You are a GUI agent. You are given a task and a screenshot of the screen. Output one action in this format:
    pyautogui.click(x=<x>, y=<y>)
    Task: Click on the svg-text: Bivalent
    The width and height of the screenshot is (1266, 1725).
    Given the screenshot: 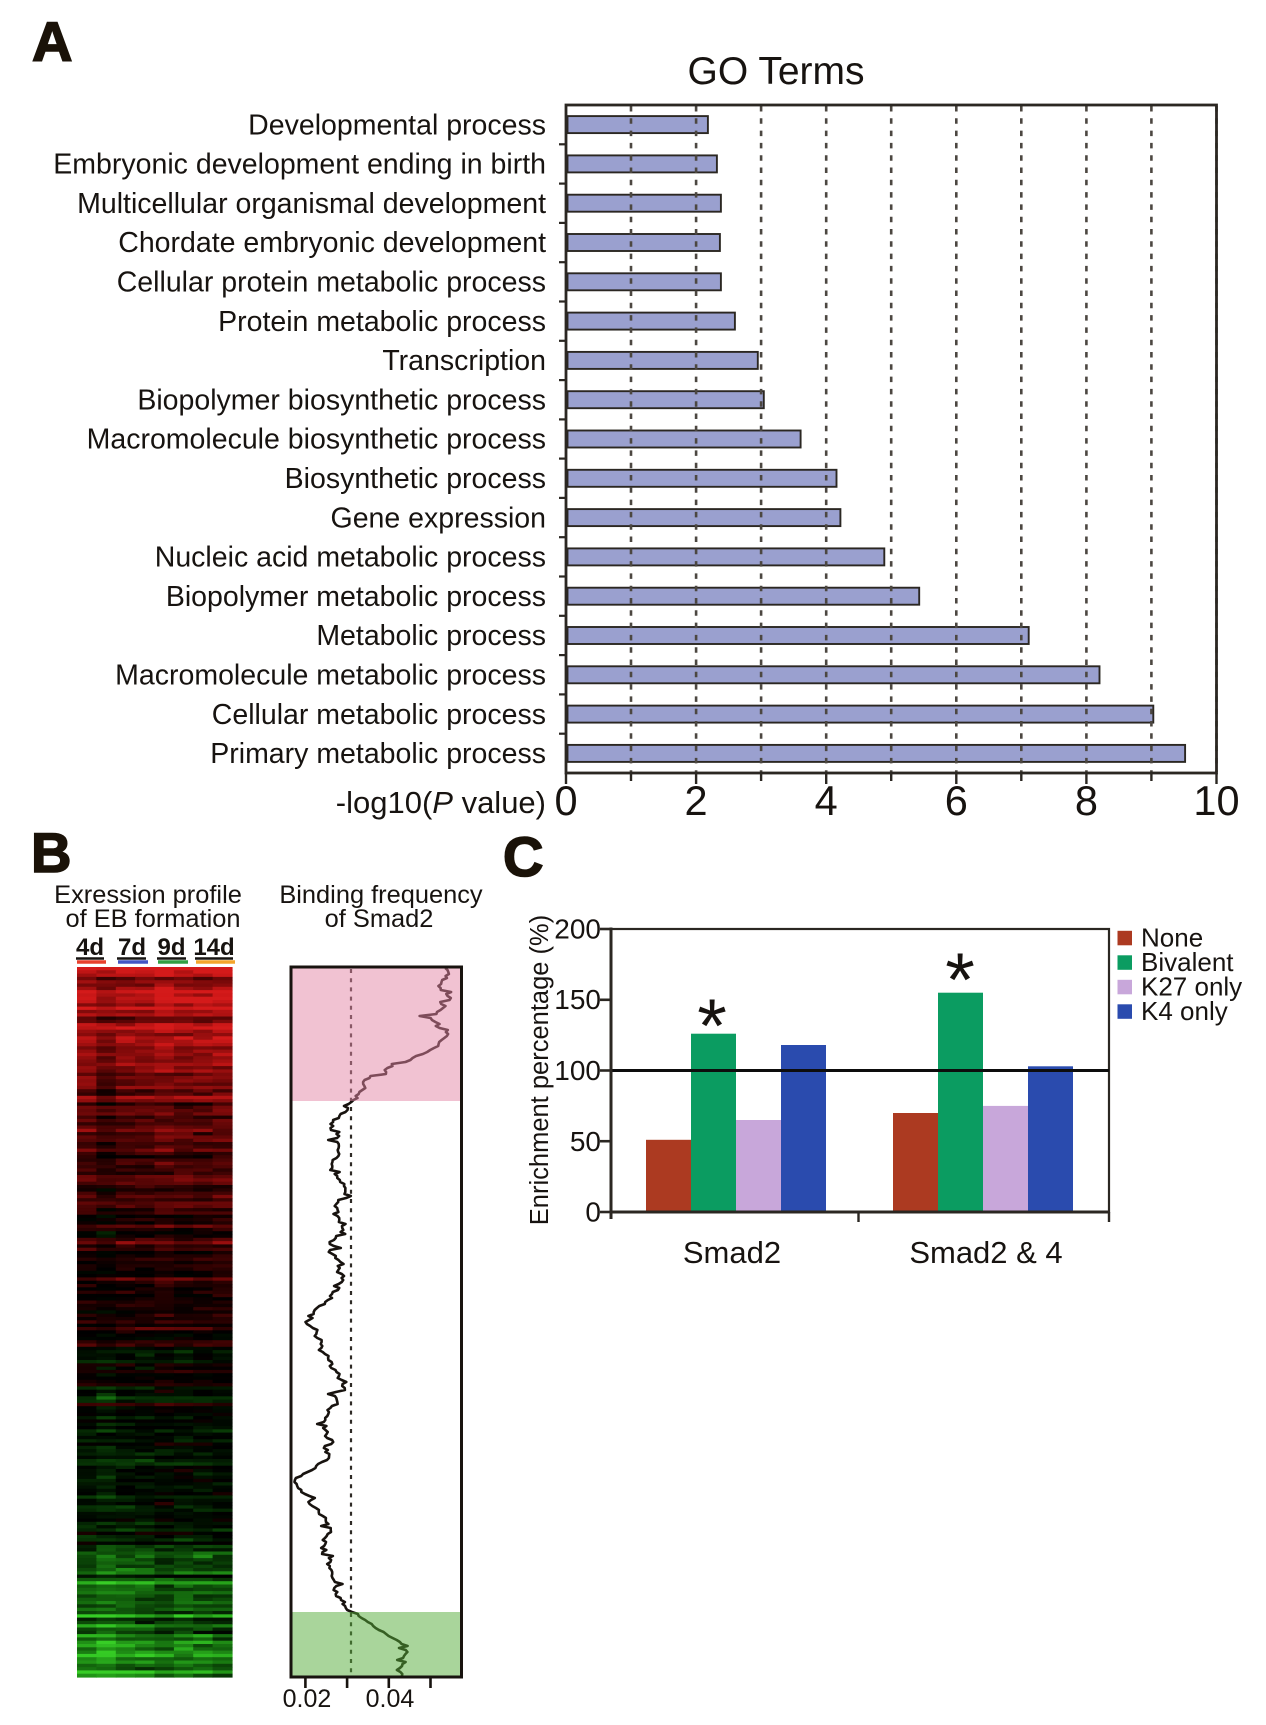 What is the action you would take?
    pyautogui.click(x=1187, y=962)
    